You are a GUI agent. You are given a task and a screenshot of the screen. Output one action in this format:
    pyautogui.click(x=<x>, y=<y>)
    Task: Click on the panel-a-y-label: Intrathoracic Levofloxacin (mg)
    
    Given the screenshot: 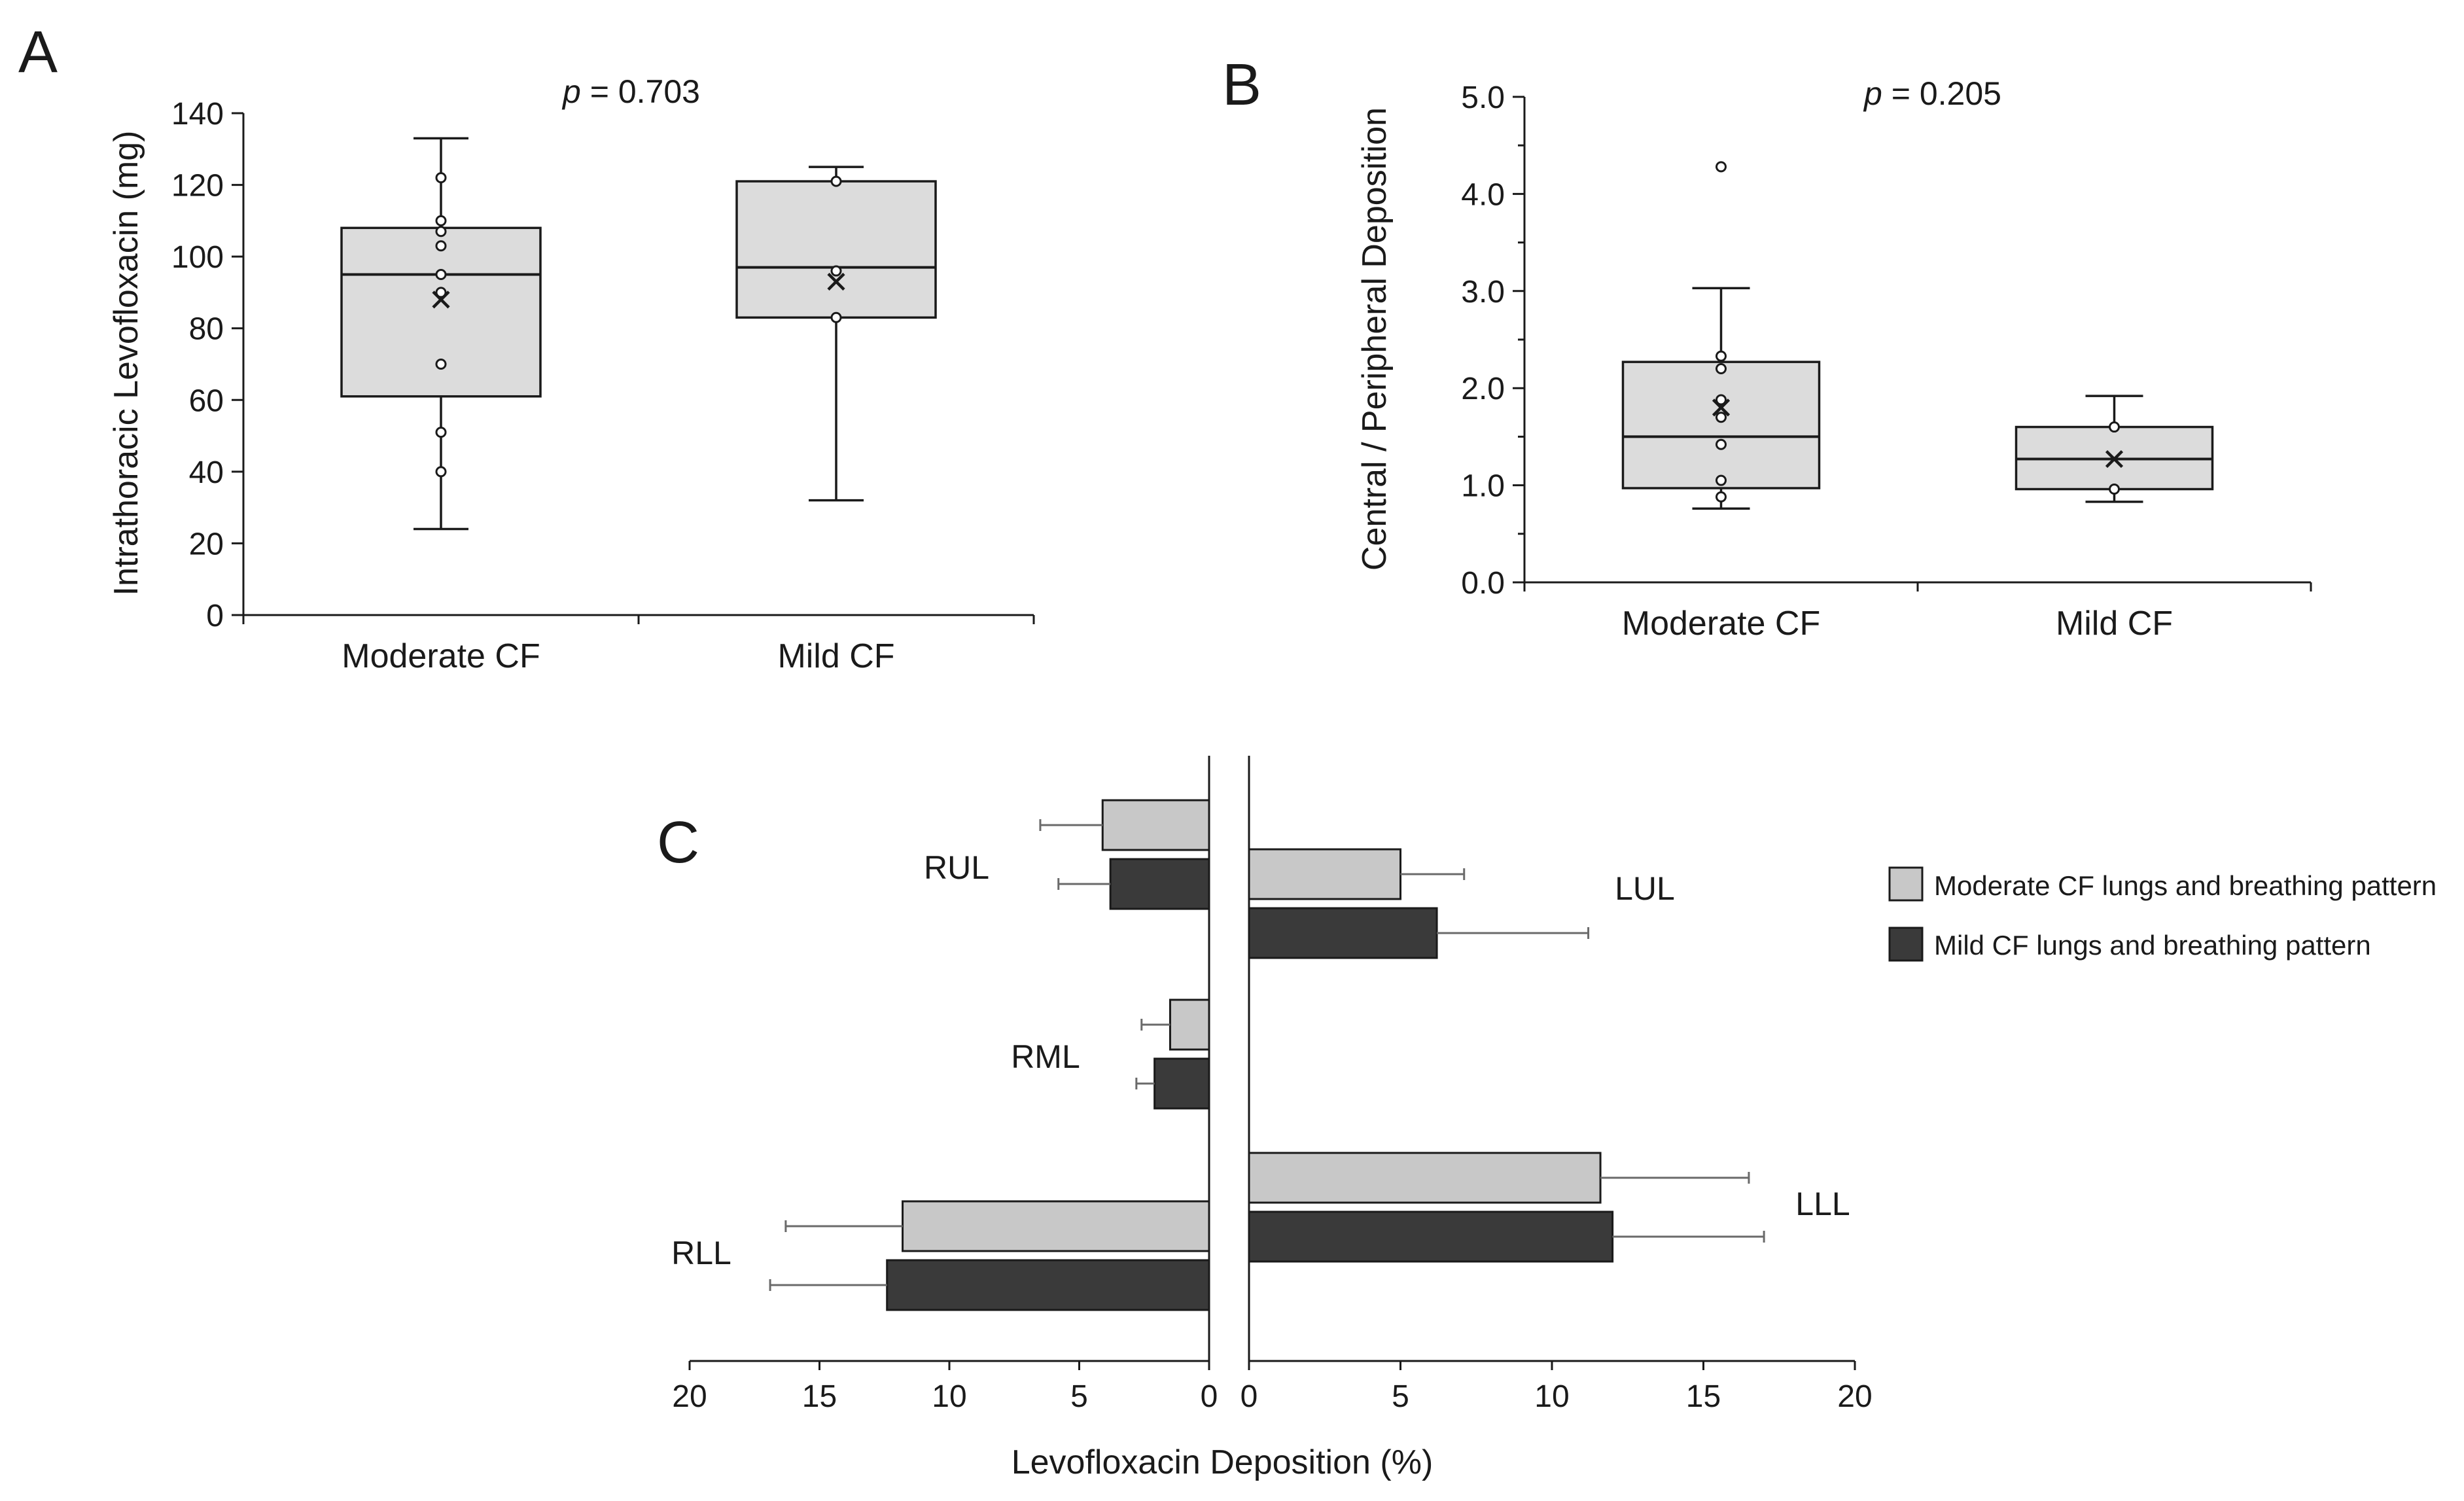 What is the action you would take?
    pyautogui.click(x=126, y=363)
    